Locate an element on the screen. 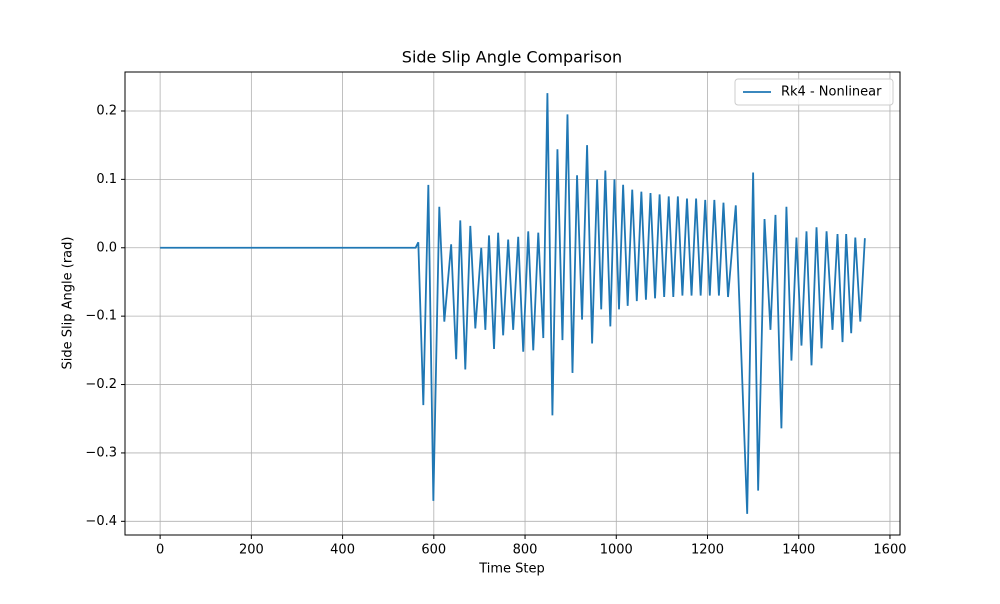 This screenshot has height=604, width=1000. chart-title: Side Slip Angle Comparison is located at coordinates (512, 57).